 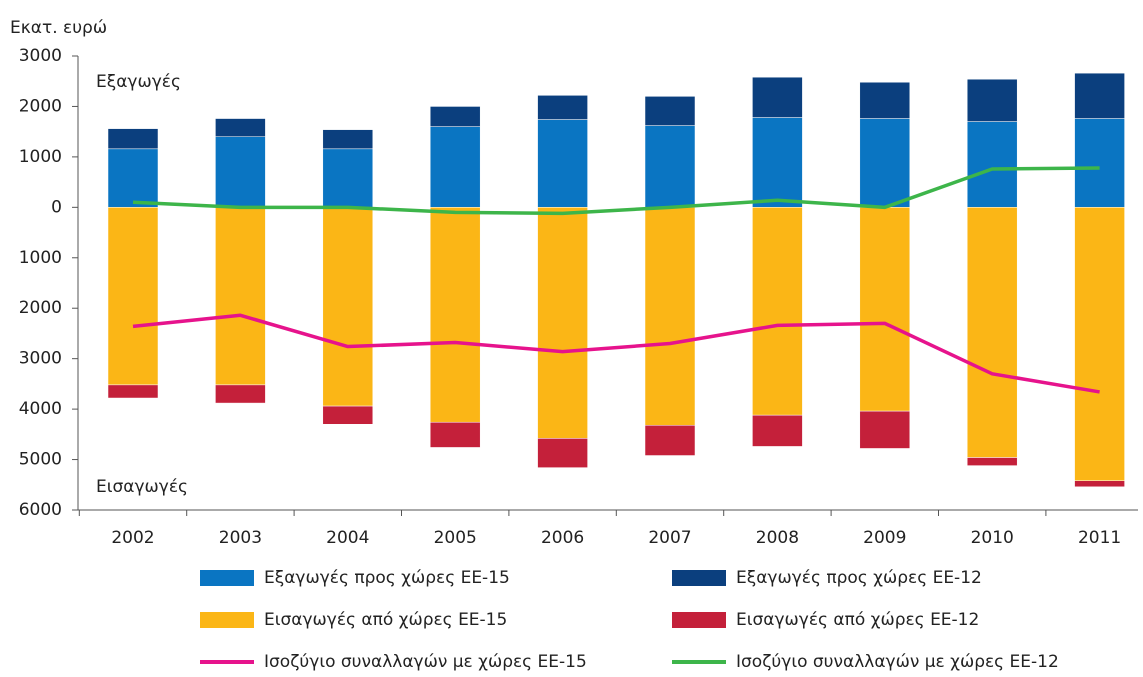 I want to click on y-tick-label: 5000, so click(x=40, y=460).